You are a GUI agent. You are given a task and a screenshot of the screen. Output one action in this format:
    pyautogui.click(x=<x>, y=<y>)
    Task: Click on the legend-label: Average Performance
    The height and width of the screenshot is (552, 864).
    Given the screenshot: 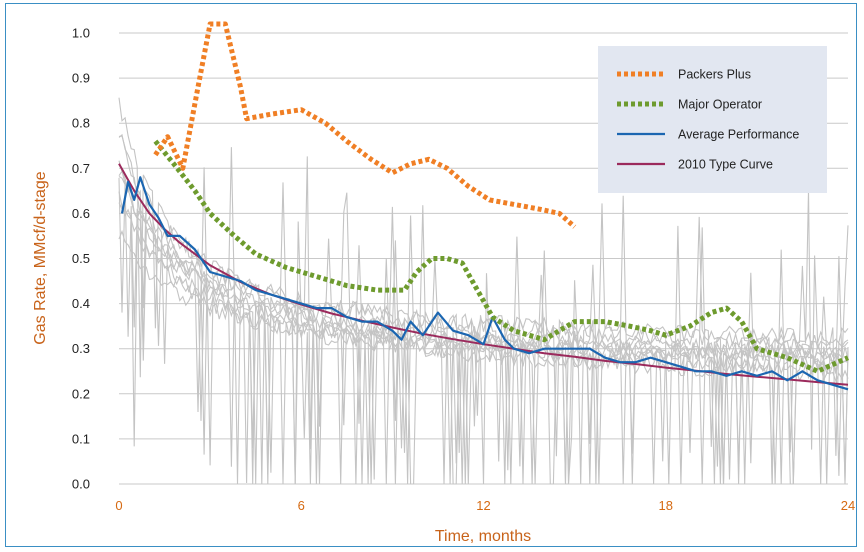 What is the action you would take?
    pyautogui.click(x=738, y=135)
    